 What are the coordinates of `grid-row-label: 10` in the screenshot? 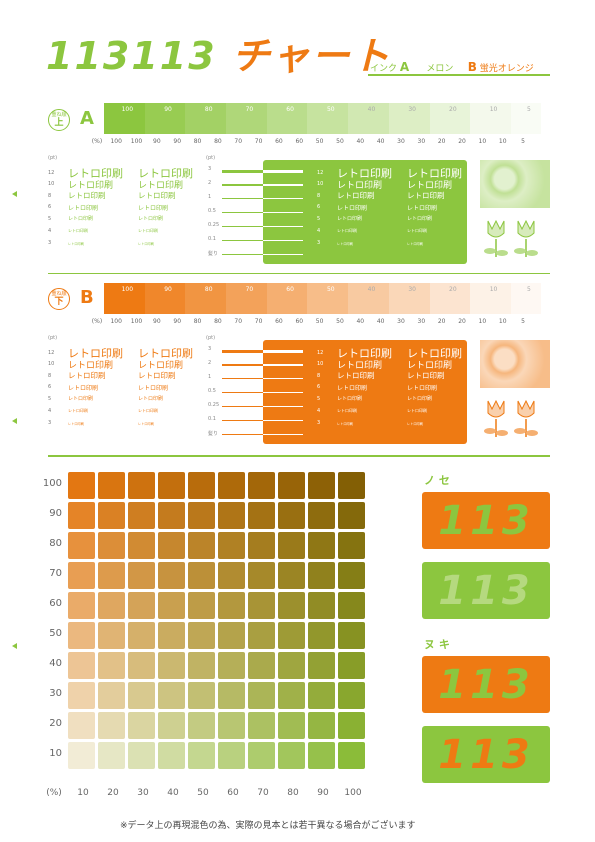 It's located at (55, 753).